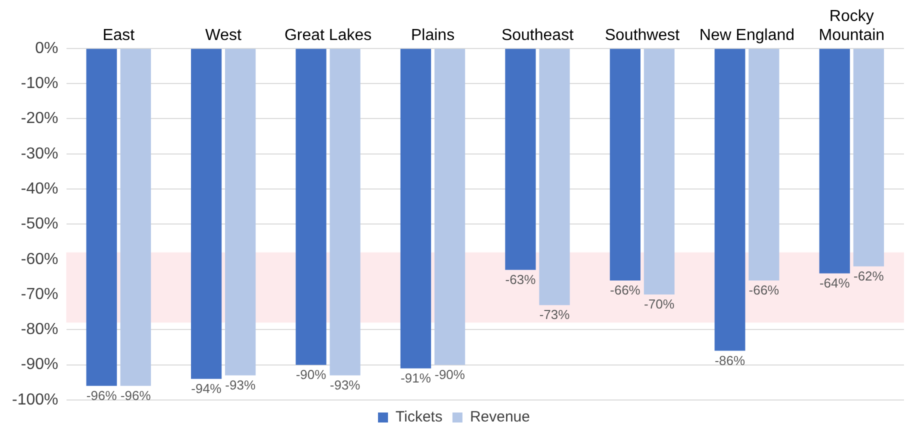 This screenshot has width=914, height=435. Describe the element at coordinates (39, 189) in the screenshot. I see `y-tick-label: -40%` at that location.